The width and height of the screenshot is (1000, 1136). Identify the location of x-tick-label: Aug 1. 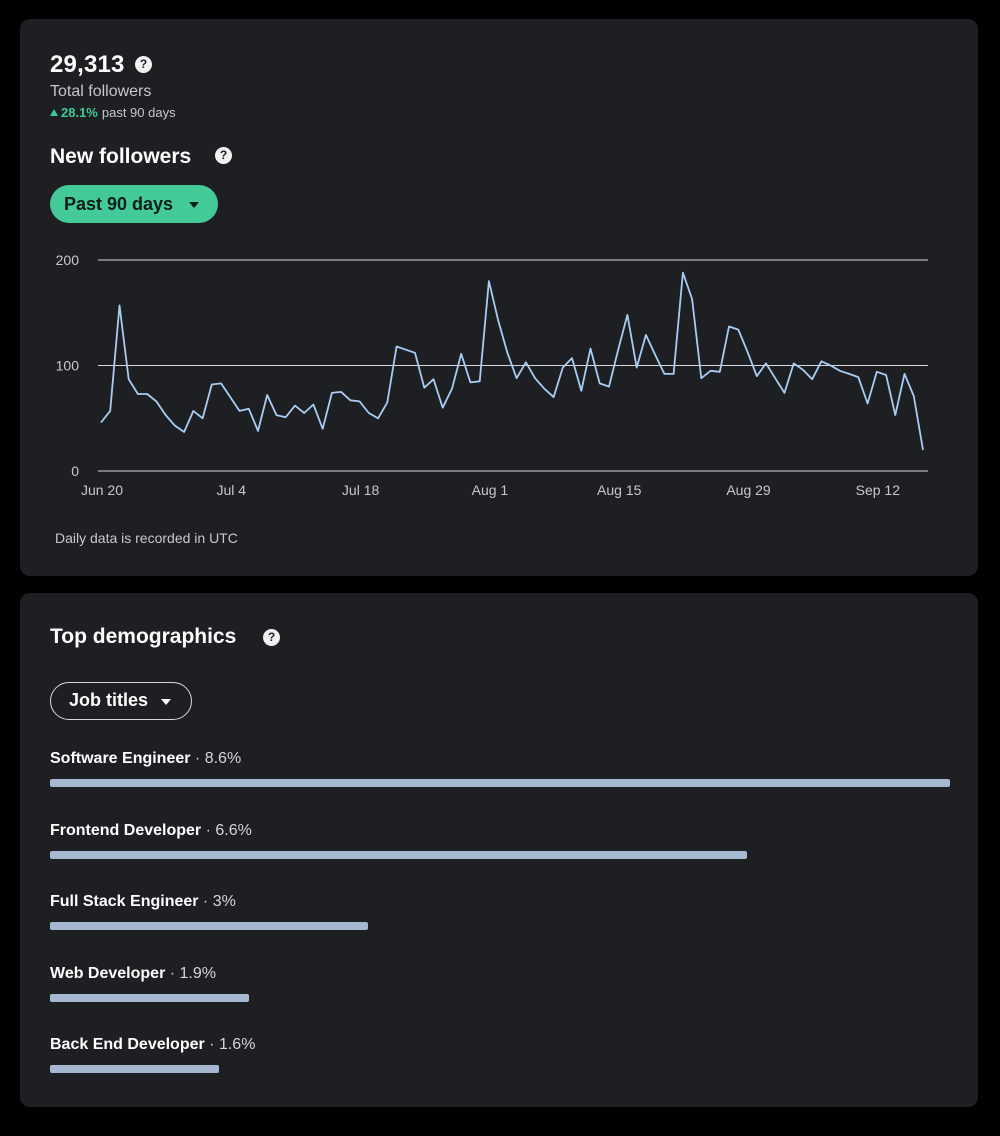
(490, 490).